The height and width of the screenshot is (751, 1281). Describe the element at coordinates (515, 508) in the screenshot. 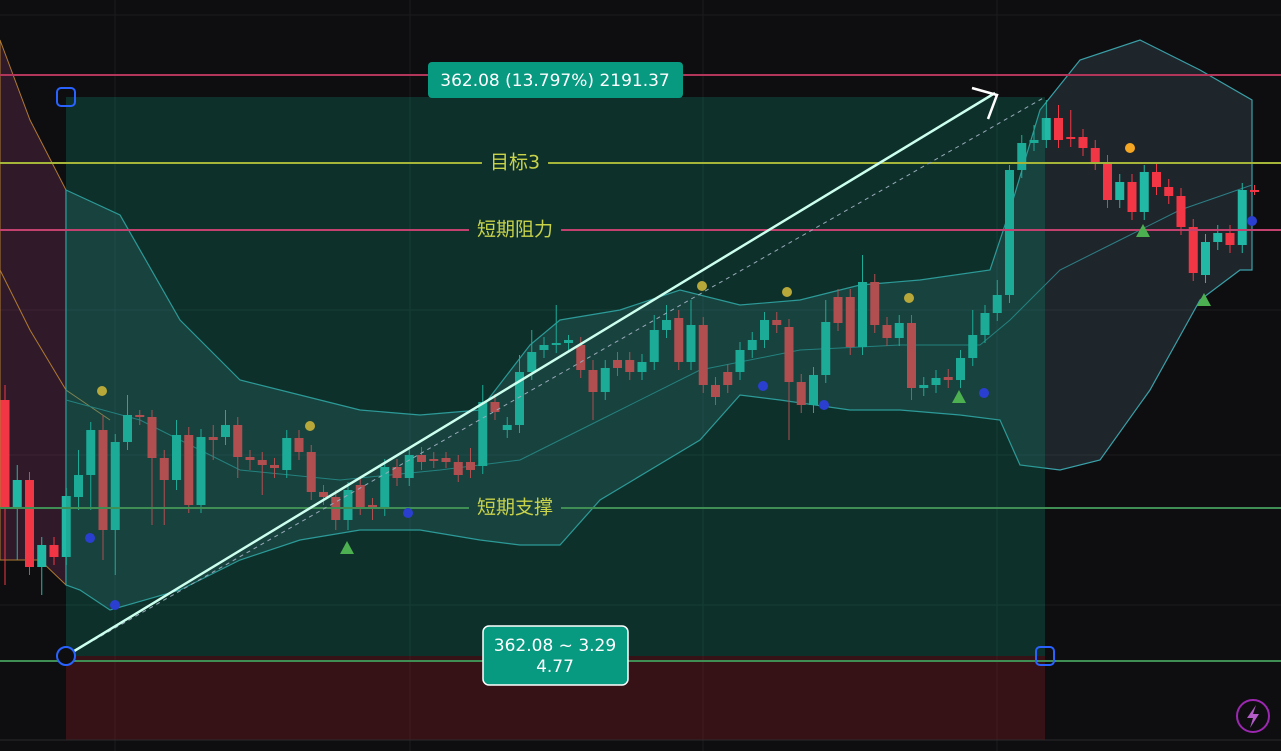

I see `level-label: 短期支撑` at that location.